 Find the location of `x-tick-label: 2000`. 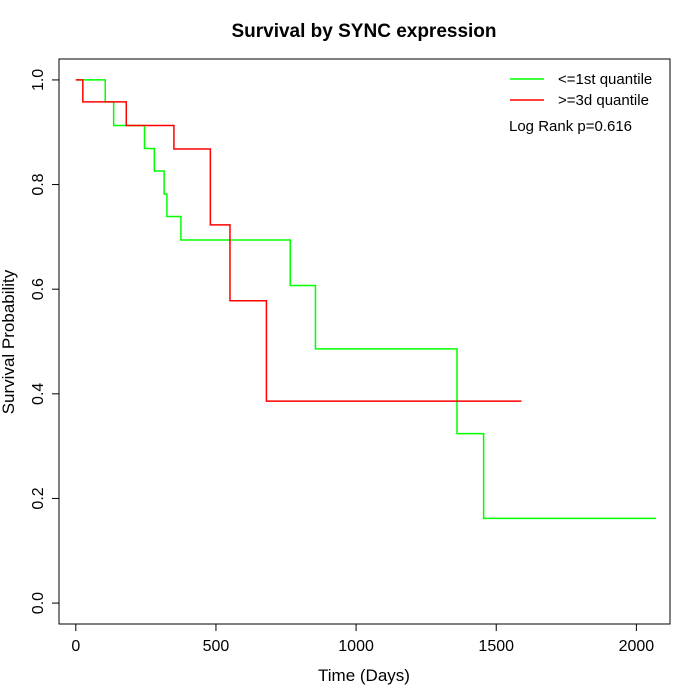

x-tick-label: 2000 is located at coordinates (637, 646).